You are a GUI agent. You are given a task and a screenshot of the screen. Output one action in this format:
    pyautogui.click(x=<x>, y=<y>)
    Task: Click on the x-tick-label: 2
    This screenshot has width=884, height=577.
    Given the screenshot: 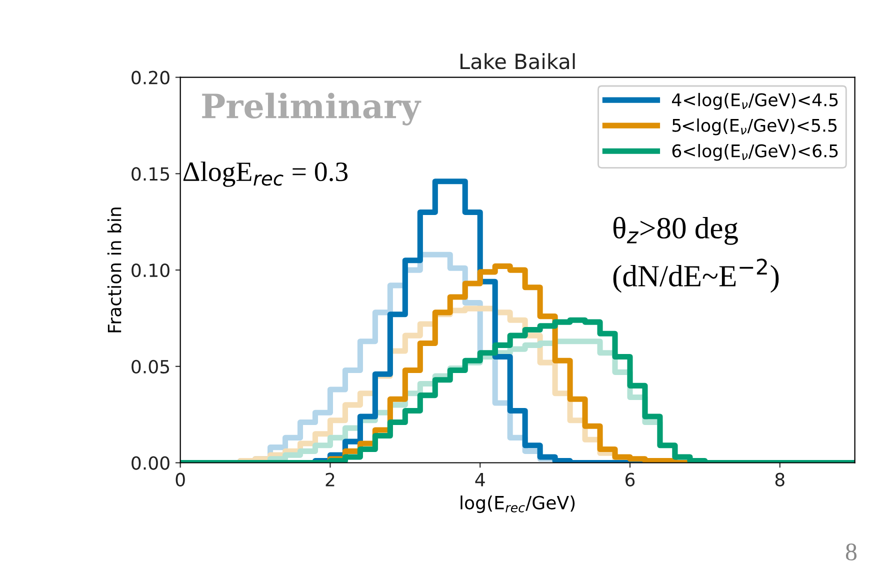 What is the action you would take?
    pyautogui.click(x=330, y=479)
    